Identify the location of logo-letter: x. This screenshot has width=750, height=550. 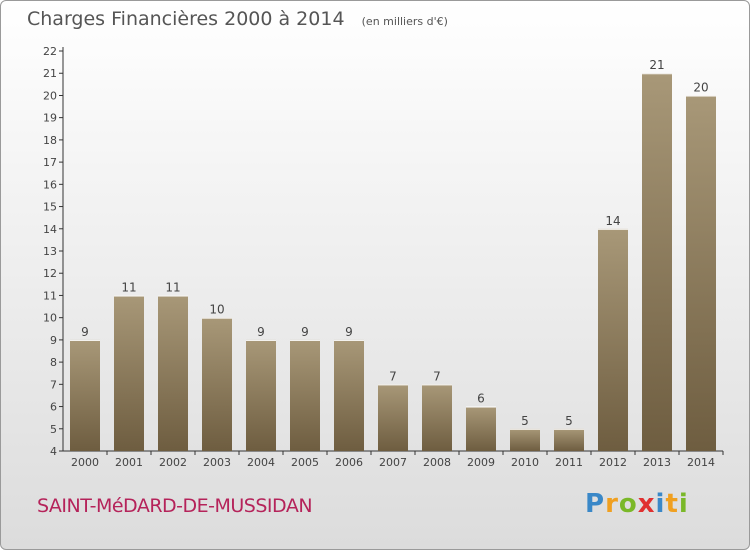
(646, 504).